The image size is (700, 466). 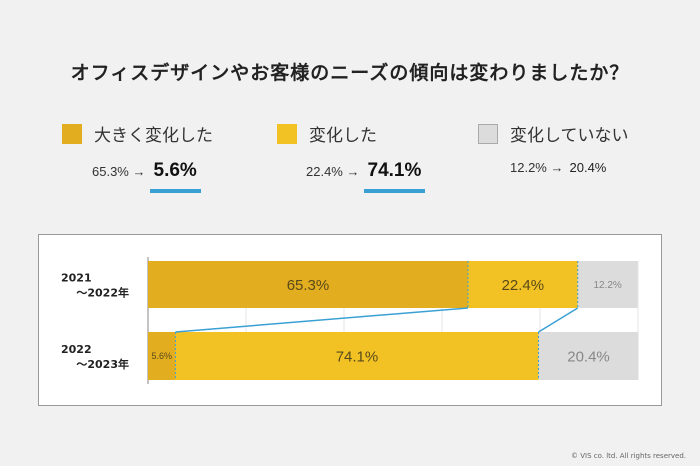 I want to click on data-label: 20.4%, so click(x=588, y=356).